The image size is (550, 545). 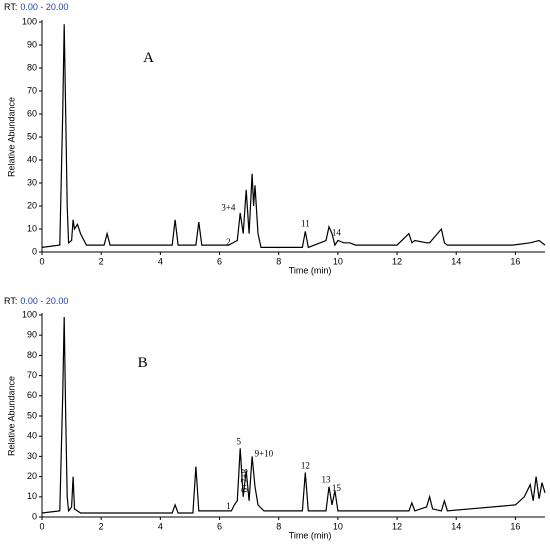 What do you see at coordinates (239, 441) in the screenshot?
I see `peak-annotation: 5` at bounding box center [239, 441].